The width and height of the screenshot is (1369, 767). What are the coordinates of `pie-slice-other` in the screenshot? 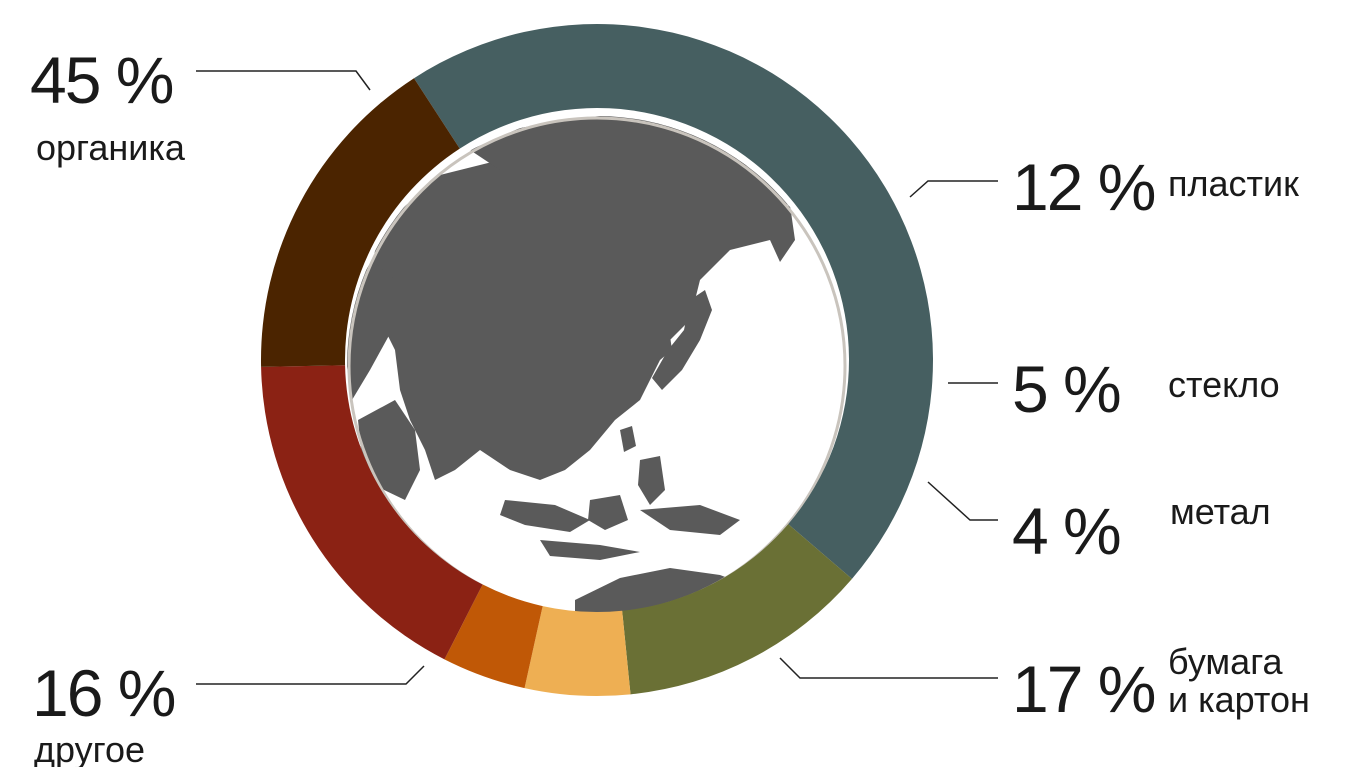 It's located at (360, 222).